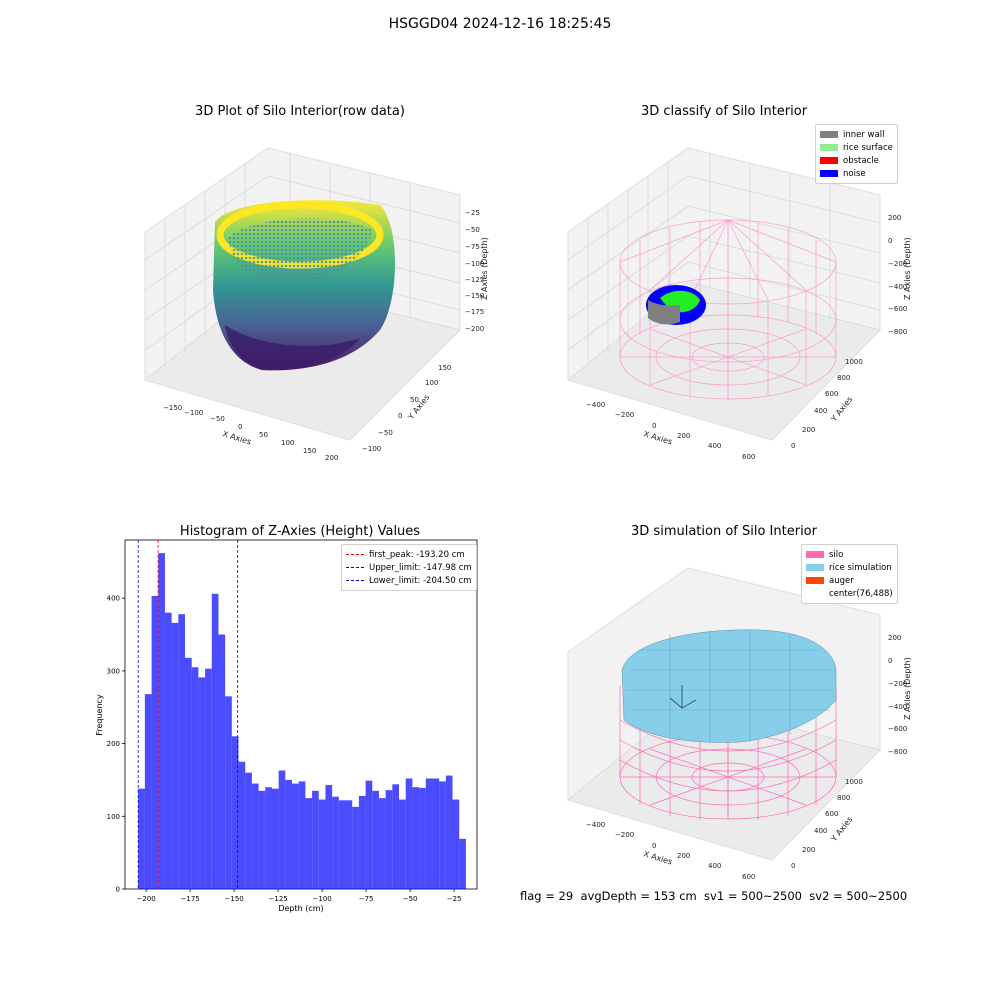 The image size is (1000, 1000). What do you see at coordinates (683, 436) in the screenshot?
I see `classify-x-tick: 200` at bounding box center [683, 436].